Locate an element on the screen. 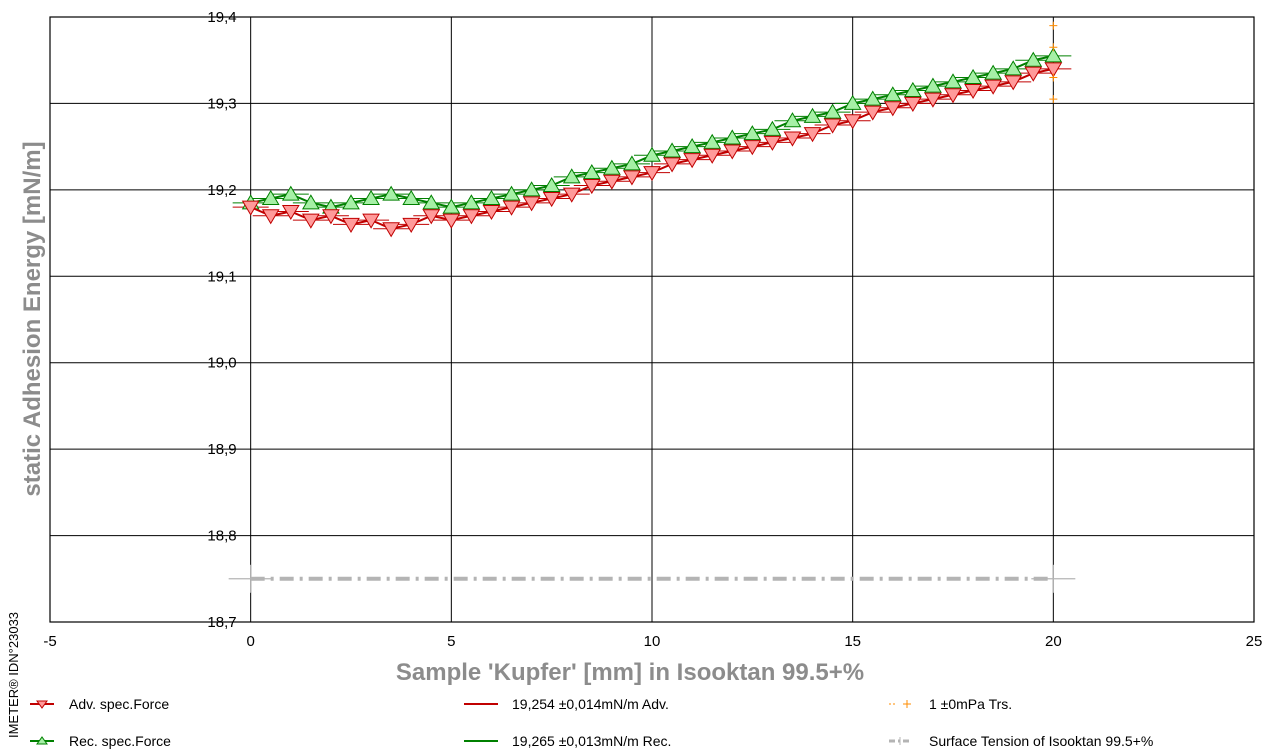 The width and height of the screenshot is (1267, 753). y-tick-label: 19,0 is located at coordinates (221, 363).